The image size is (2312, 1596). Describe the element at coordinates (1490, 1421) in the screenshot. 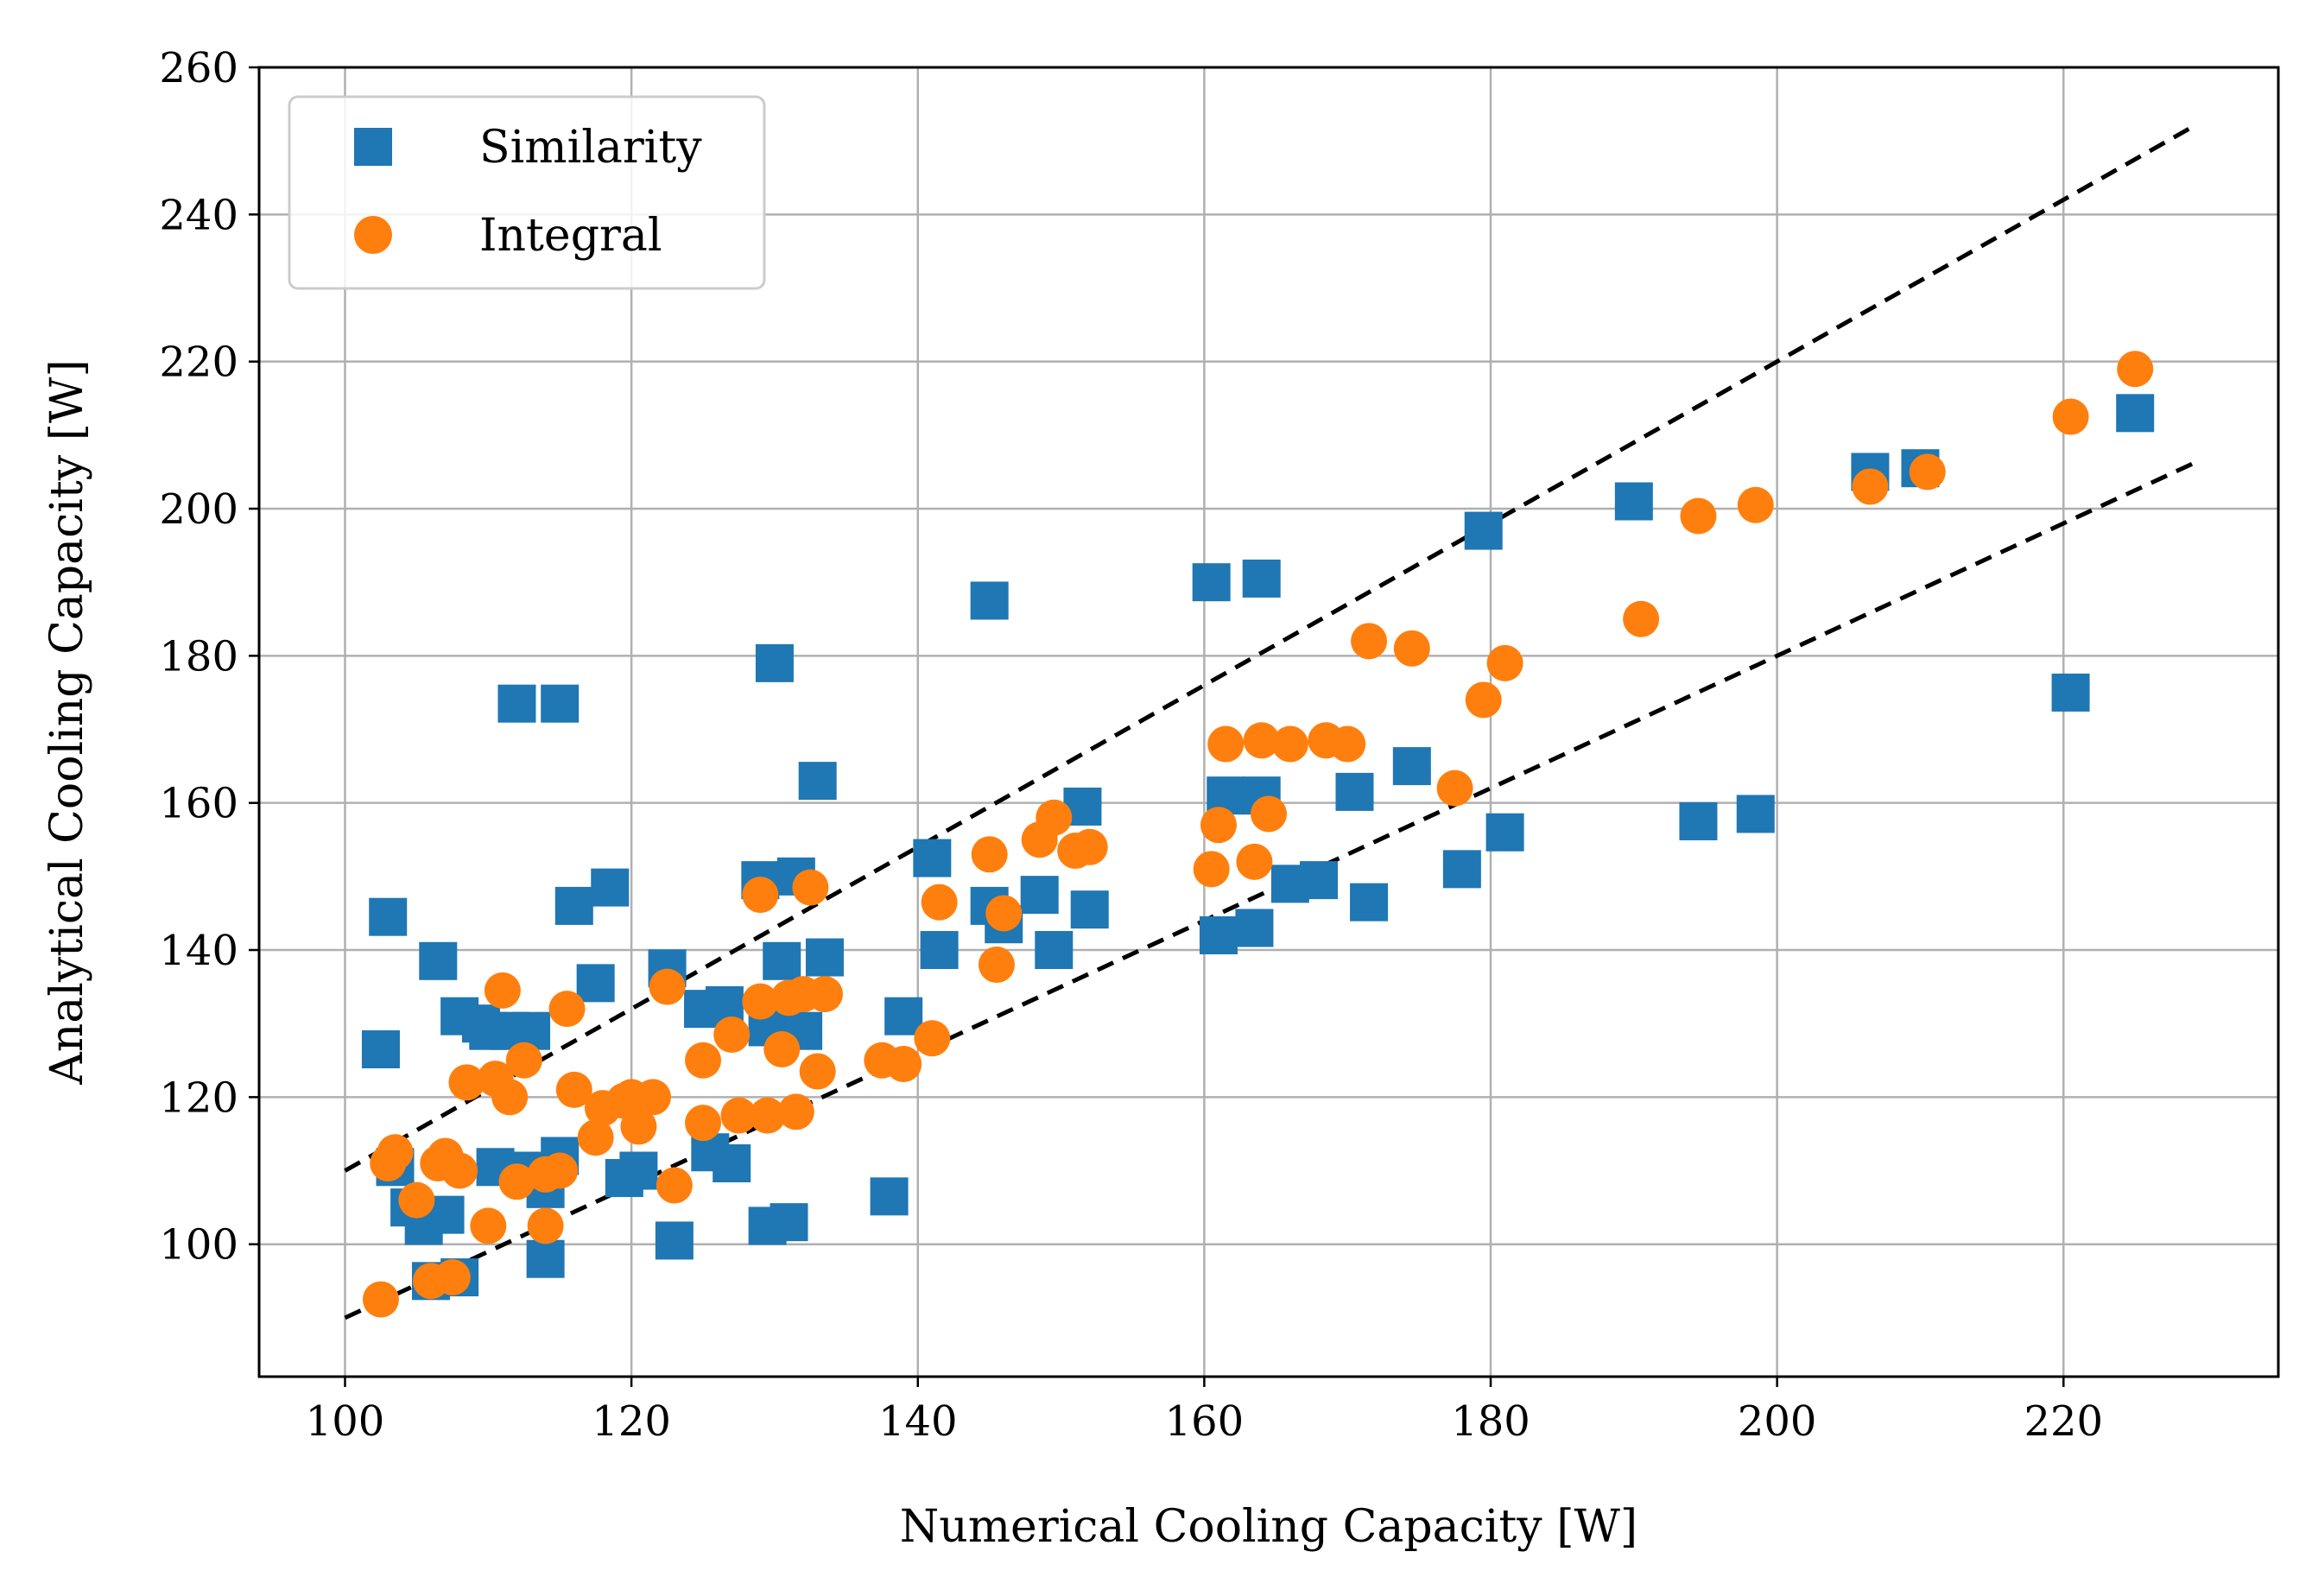

I see `x-tick-label: 180` at that location.